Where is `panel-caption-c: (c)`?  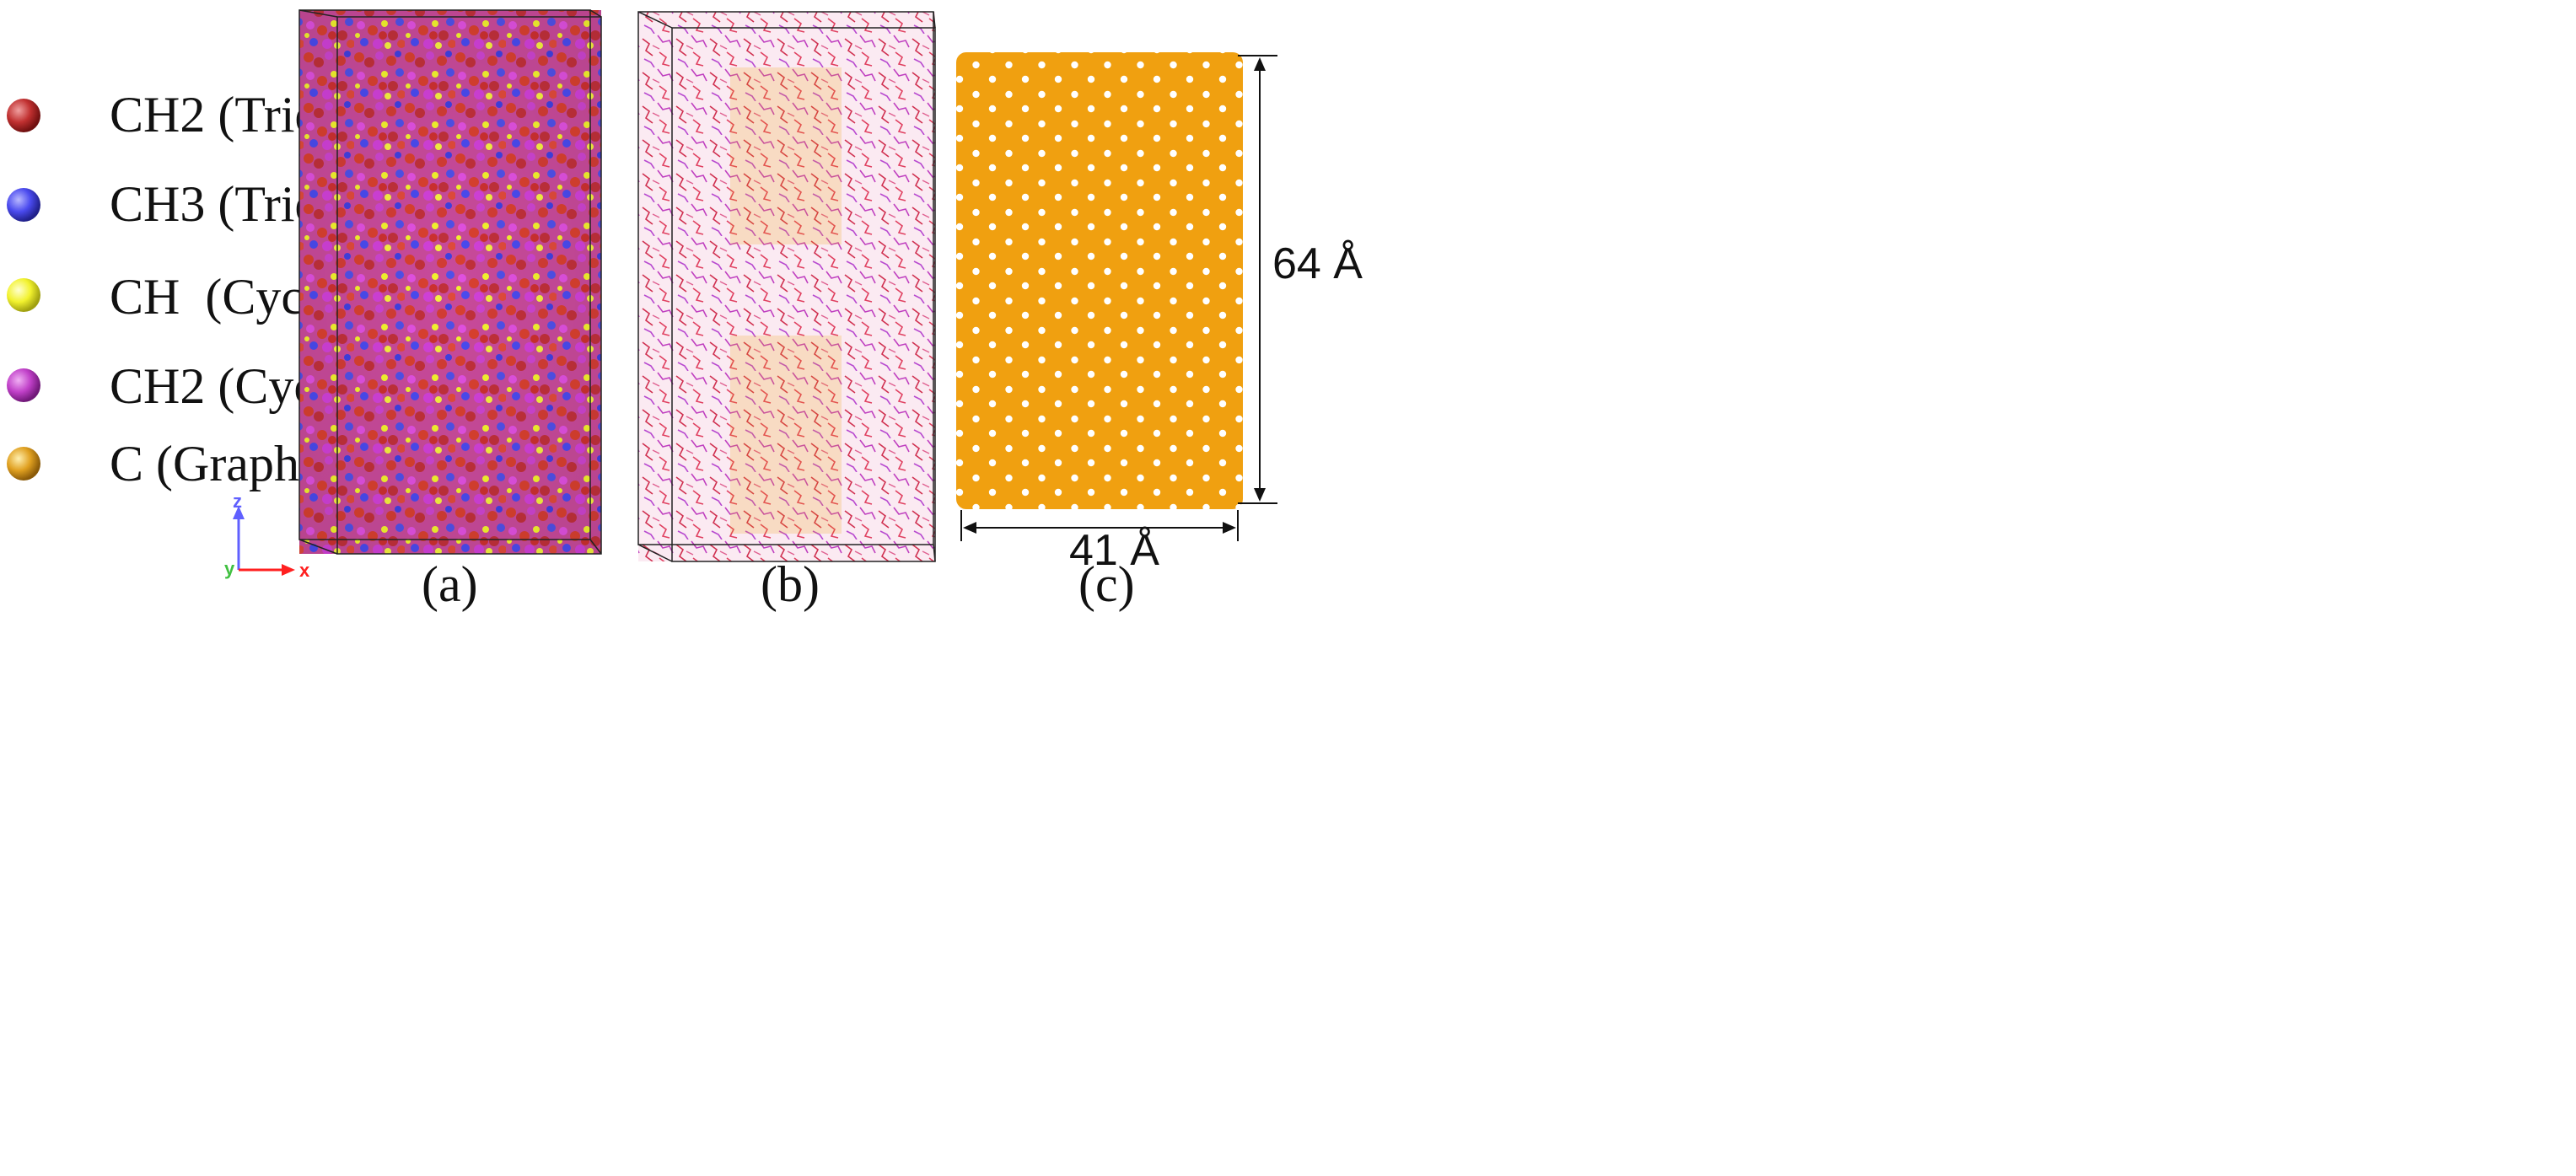 panel-caption-c: (c) is located at coordinates (1106, 584).